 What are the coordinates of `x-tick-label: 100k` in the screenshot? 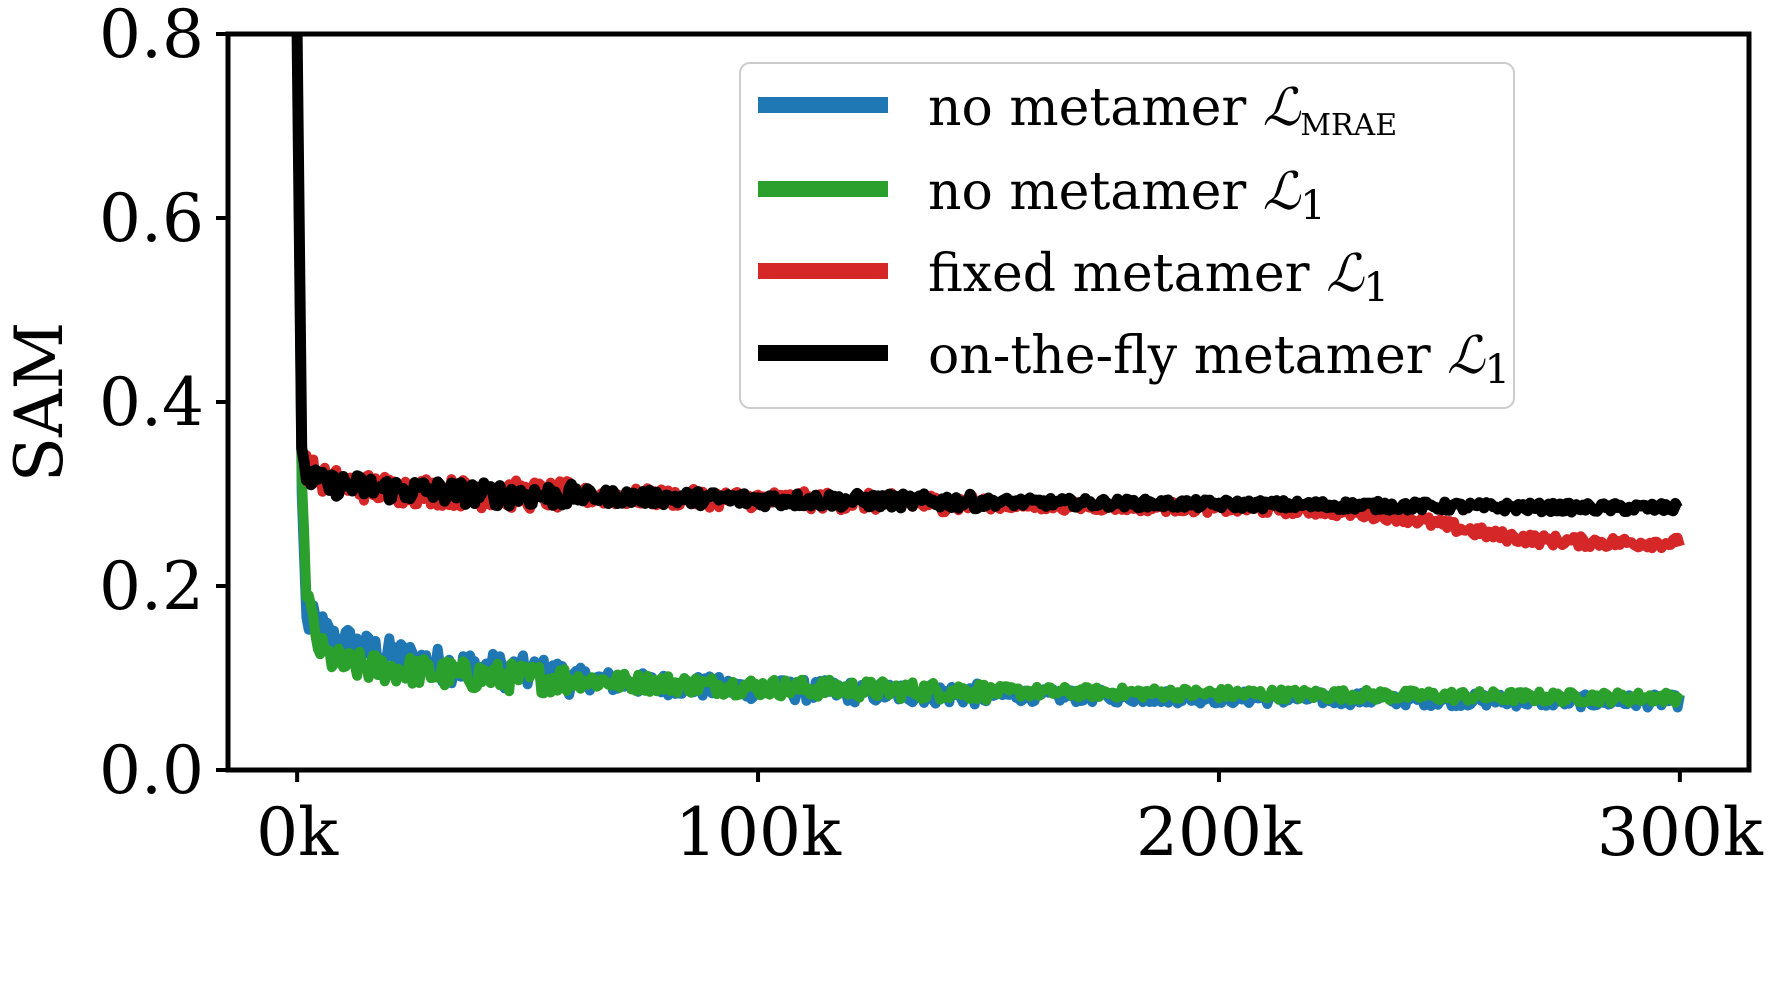 It's located at (758, 832).